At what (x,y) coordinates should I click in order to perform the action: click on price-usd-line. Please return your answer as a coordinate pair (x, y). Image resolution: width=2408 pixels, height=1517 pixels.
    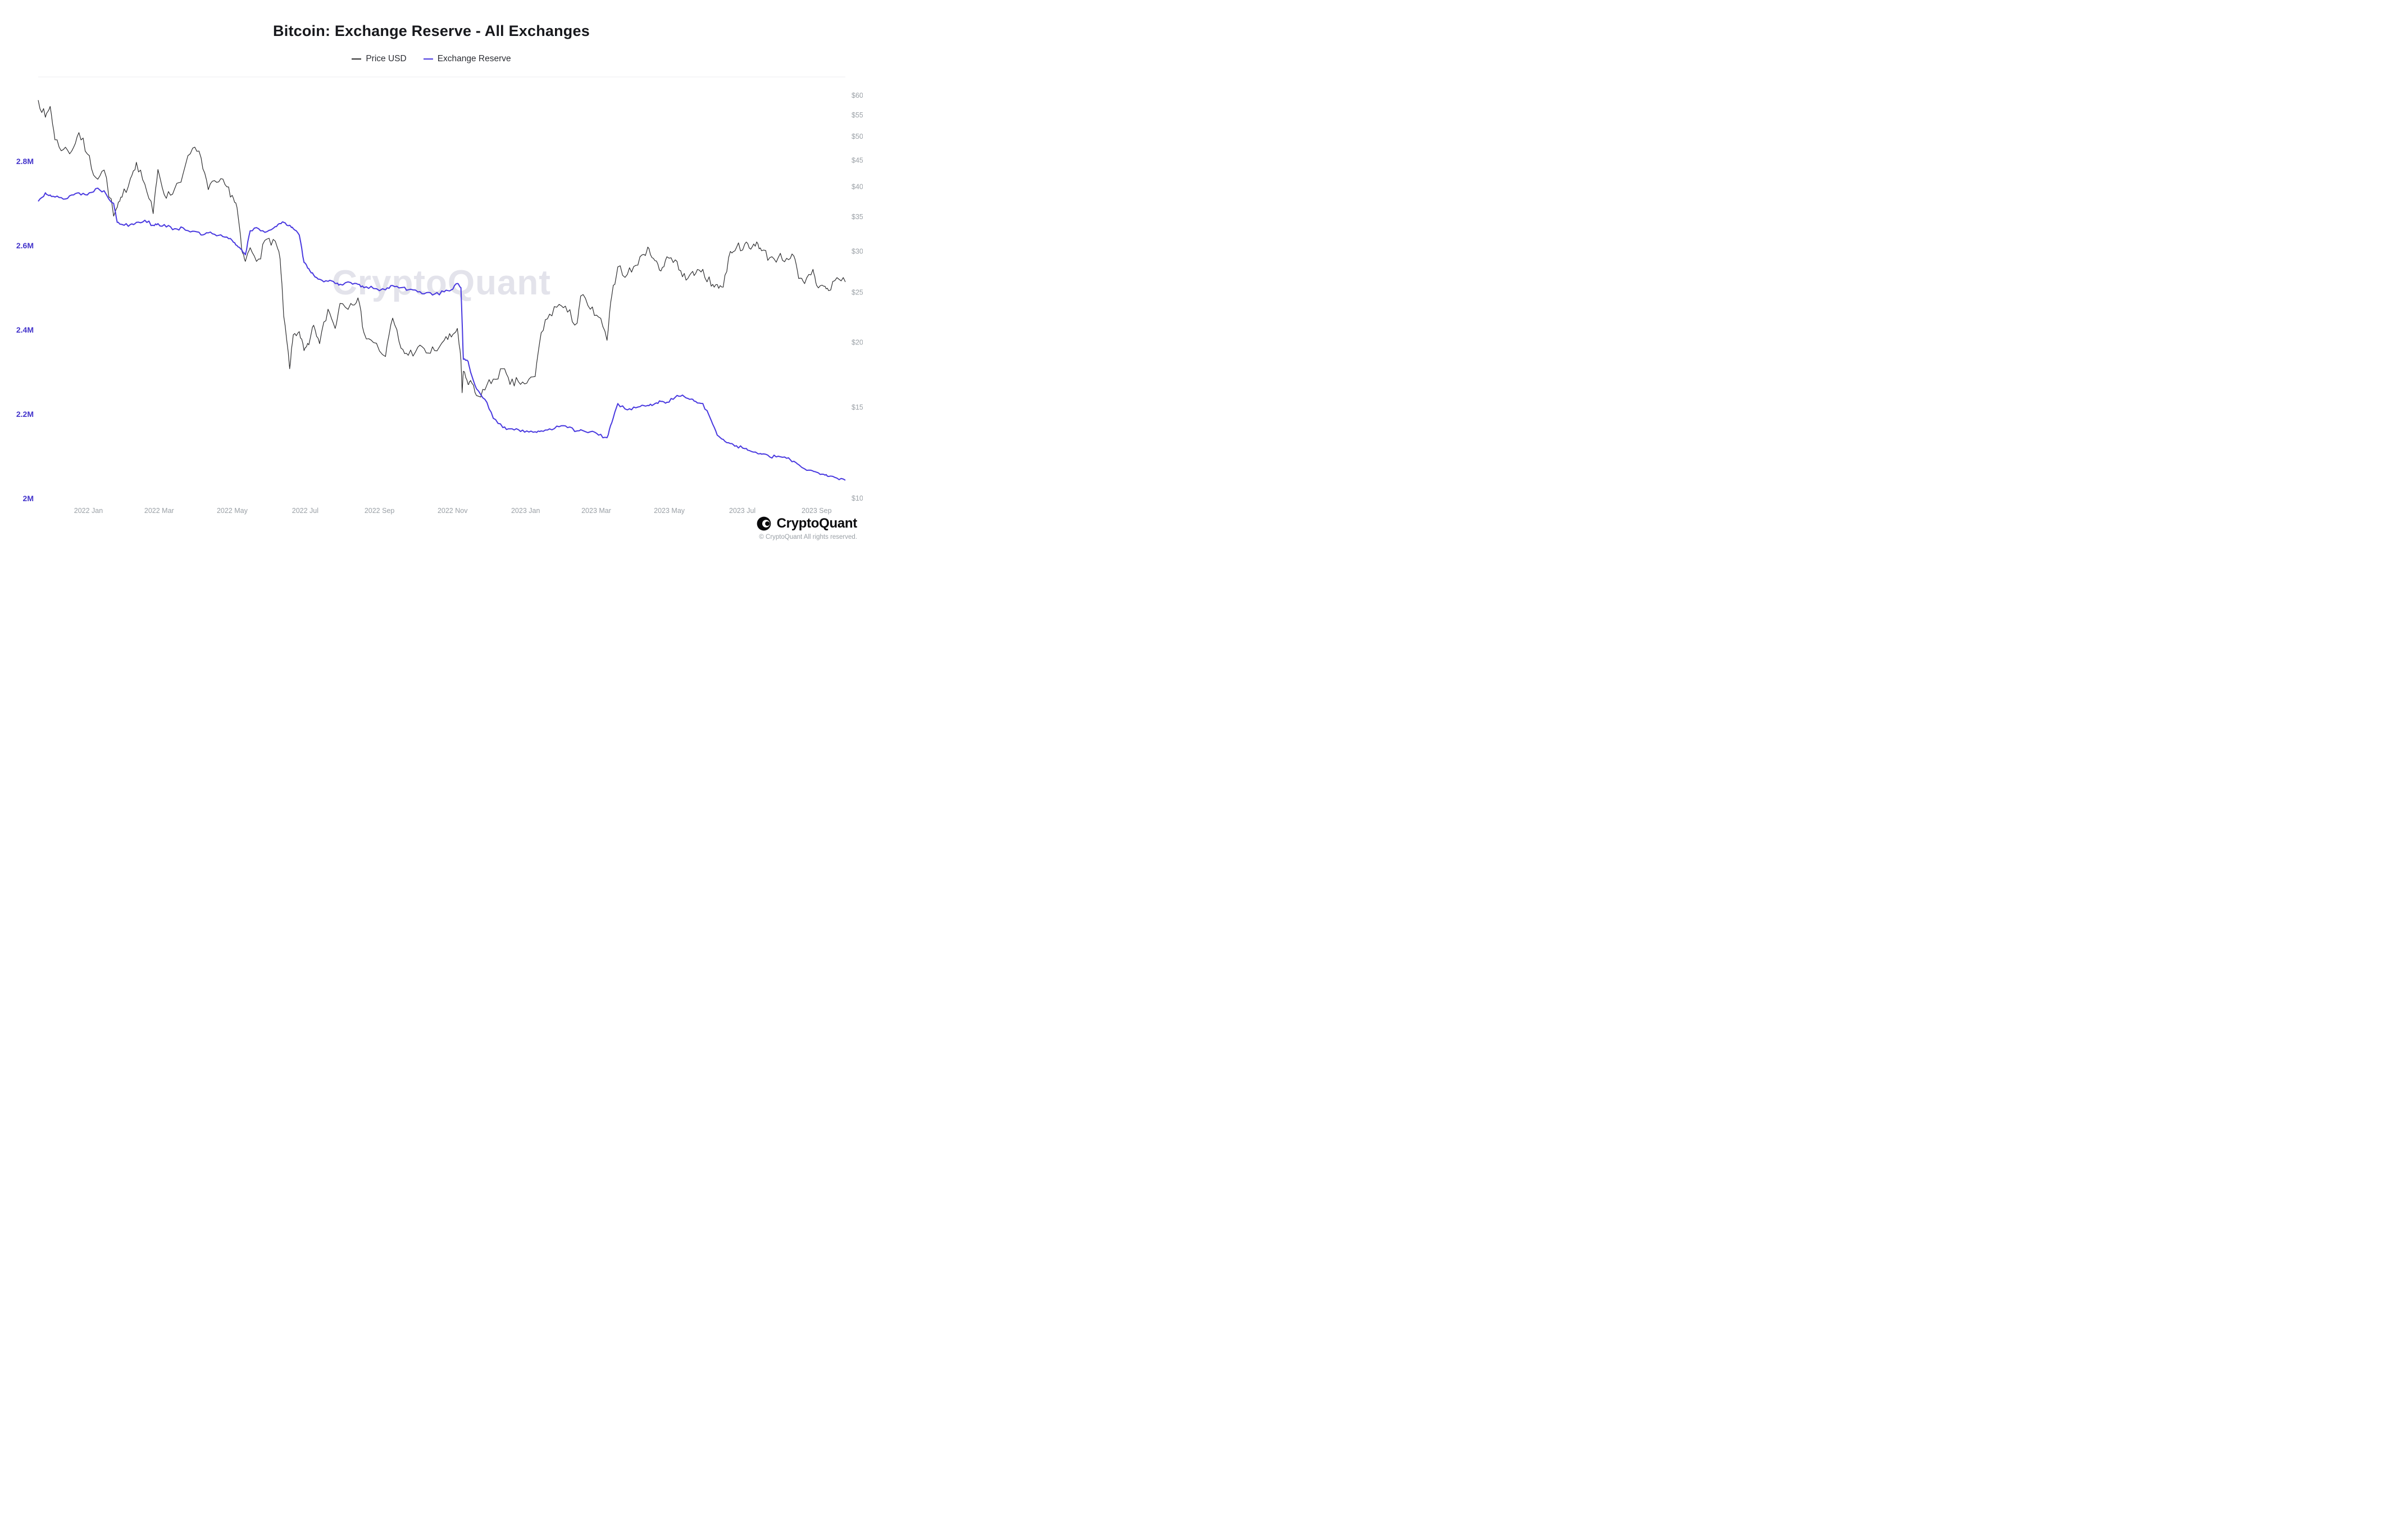
    Looking at the image, I should click on (442, 249).